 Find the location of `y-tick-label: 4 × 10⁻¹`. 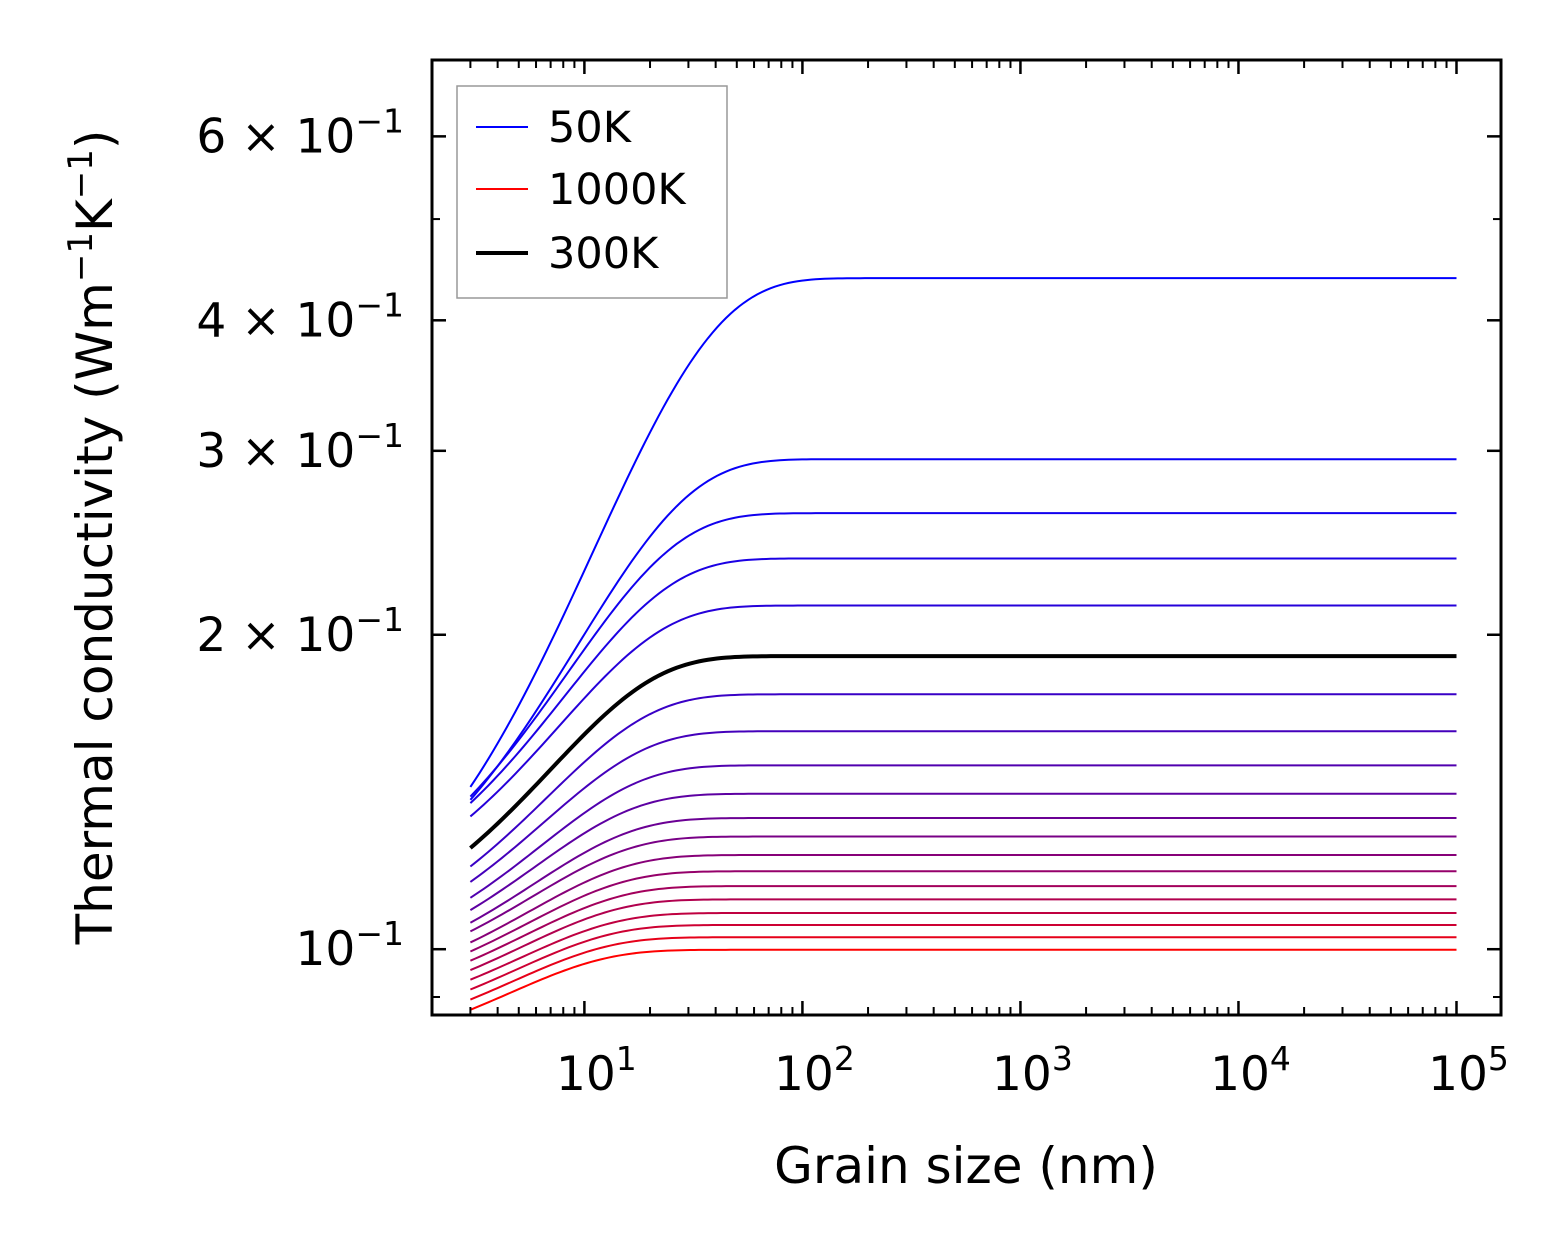

y-tick-label: 4 × 10⁻¹ is located at coordinates (300, 316).